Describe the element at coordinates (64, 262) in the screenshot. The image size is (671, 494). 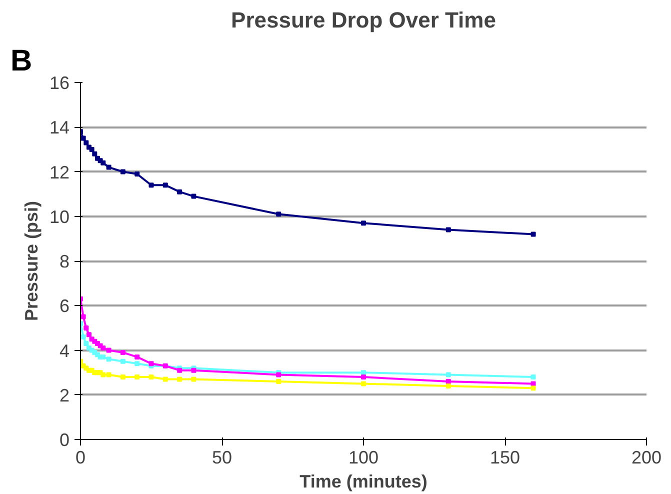
I see `y-tick-label: 8` at that location.